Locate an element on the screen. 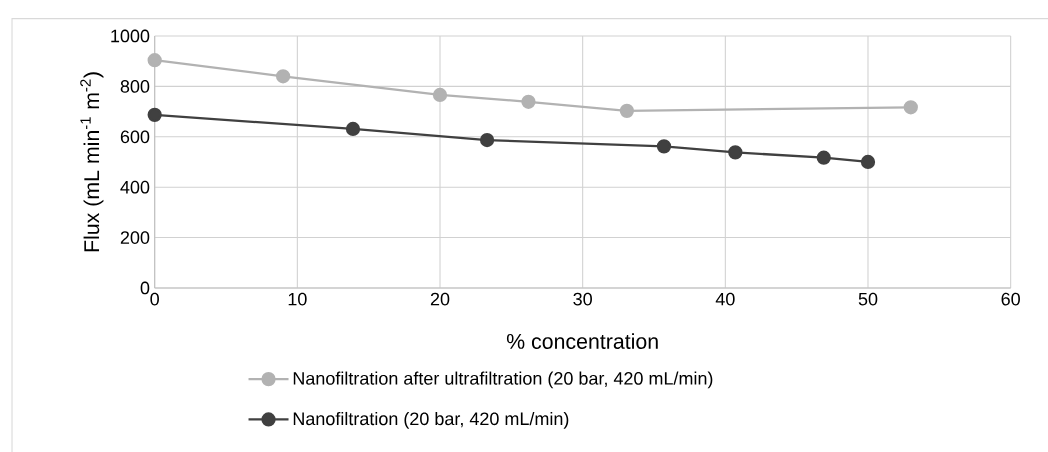 This screenshot has height=452, width=1048. x-axis-title: % concentration is located at coordinates (582, 341).